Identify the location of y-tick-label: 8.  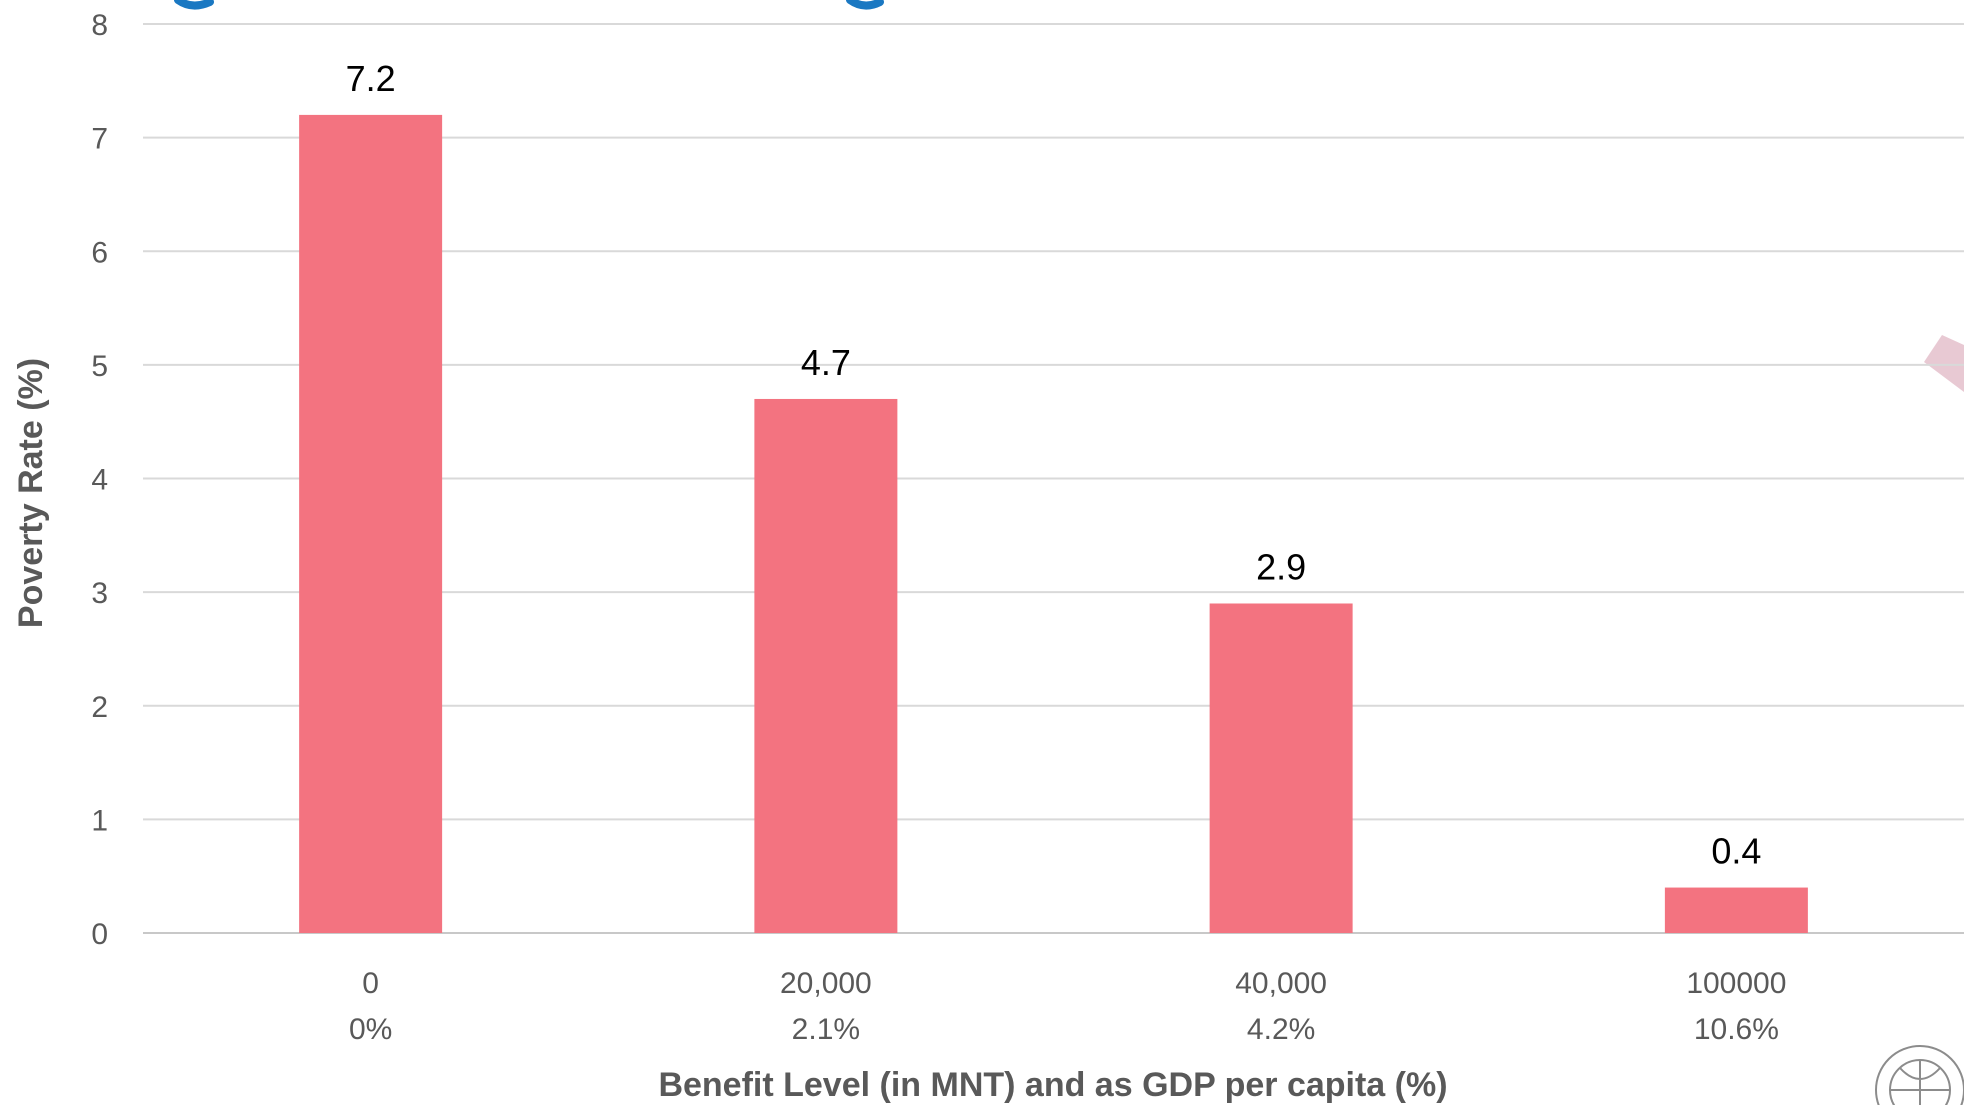
(99, 25).